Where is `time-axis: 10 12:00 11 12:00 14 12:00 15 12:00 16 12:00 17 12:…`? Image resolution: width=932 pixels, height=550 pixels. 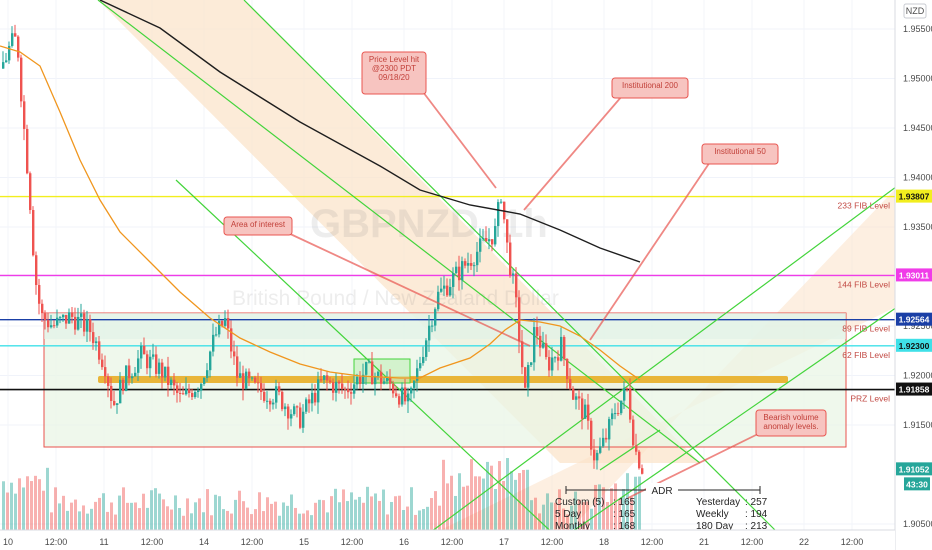 time-axis: 10 12:00 11 12:00 14 12:00 15 12:00 16 12:00 17 12:… is located at coordinates (447, 539).